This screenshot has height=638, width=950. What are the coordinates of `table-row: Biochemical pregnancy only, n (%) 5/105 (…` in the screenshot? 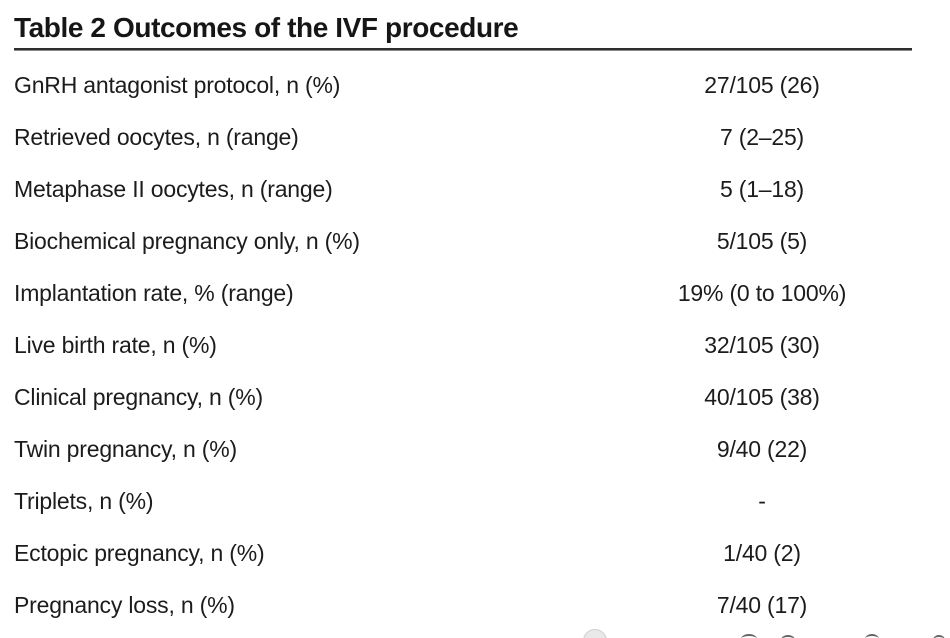 It's located at (463, 241).